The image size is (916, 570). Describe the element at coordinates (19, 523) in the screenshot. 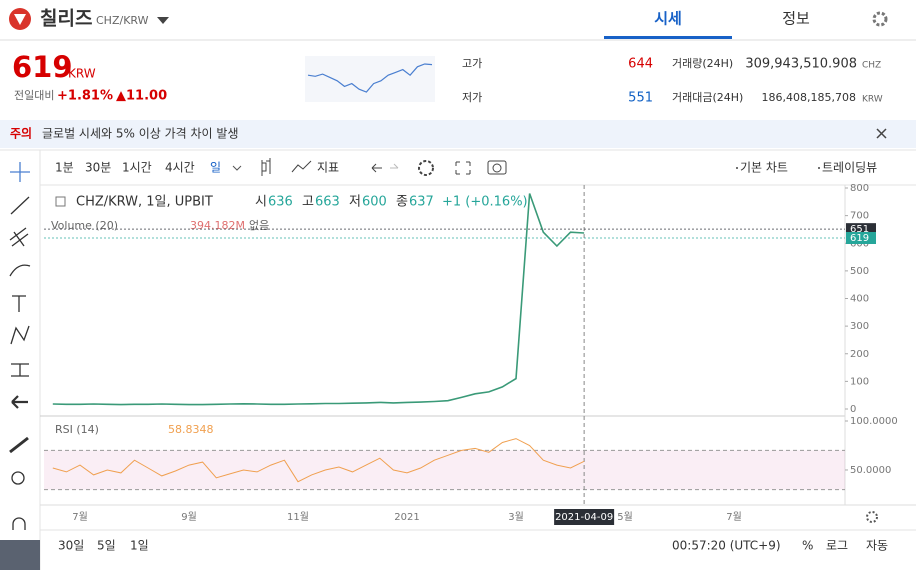

I see `magnet-tool` at that location.